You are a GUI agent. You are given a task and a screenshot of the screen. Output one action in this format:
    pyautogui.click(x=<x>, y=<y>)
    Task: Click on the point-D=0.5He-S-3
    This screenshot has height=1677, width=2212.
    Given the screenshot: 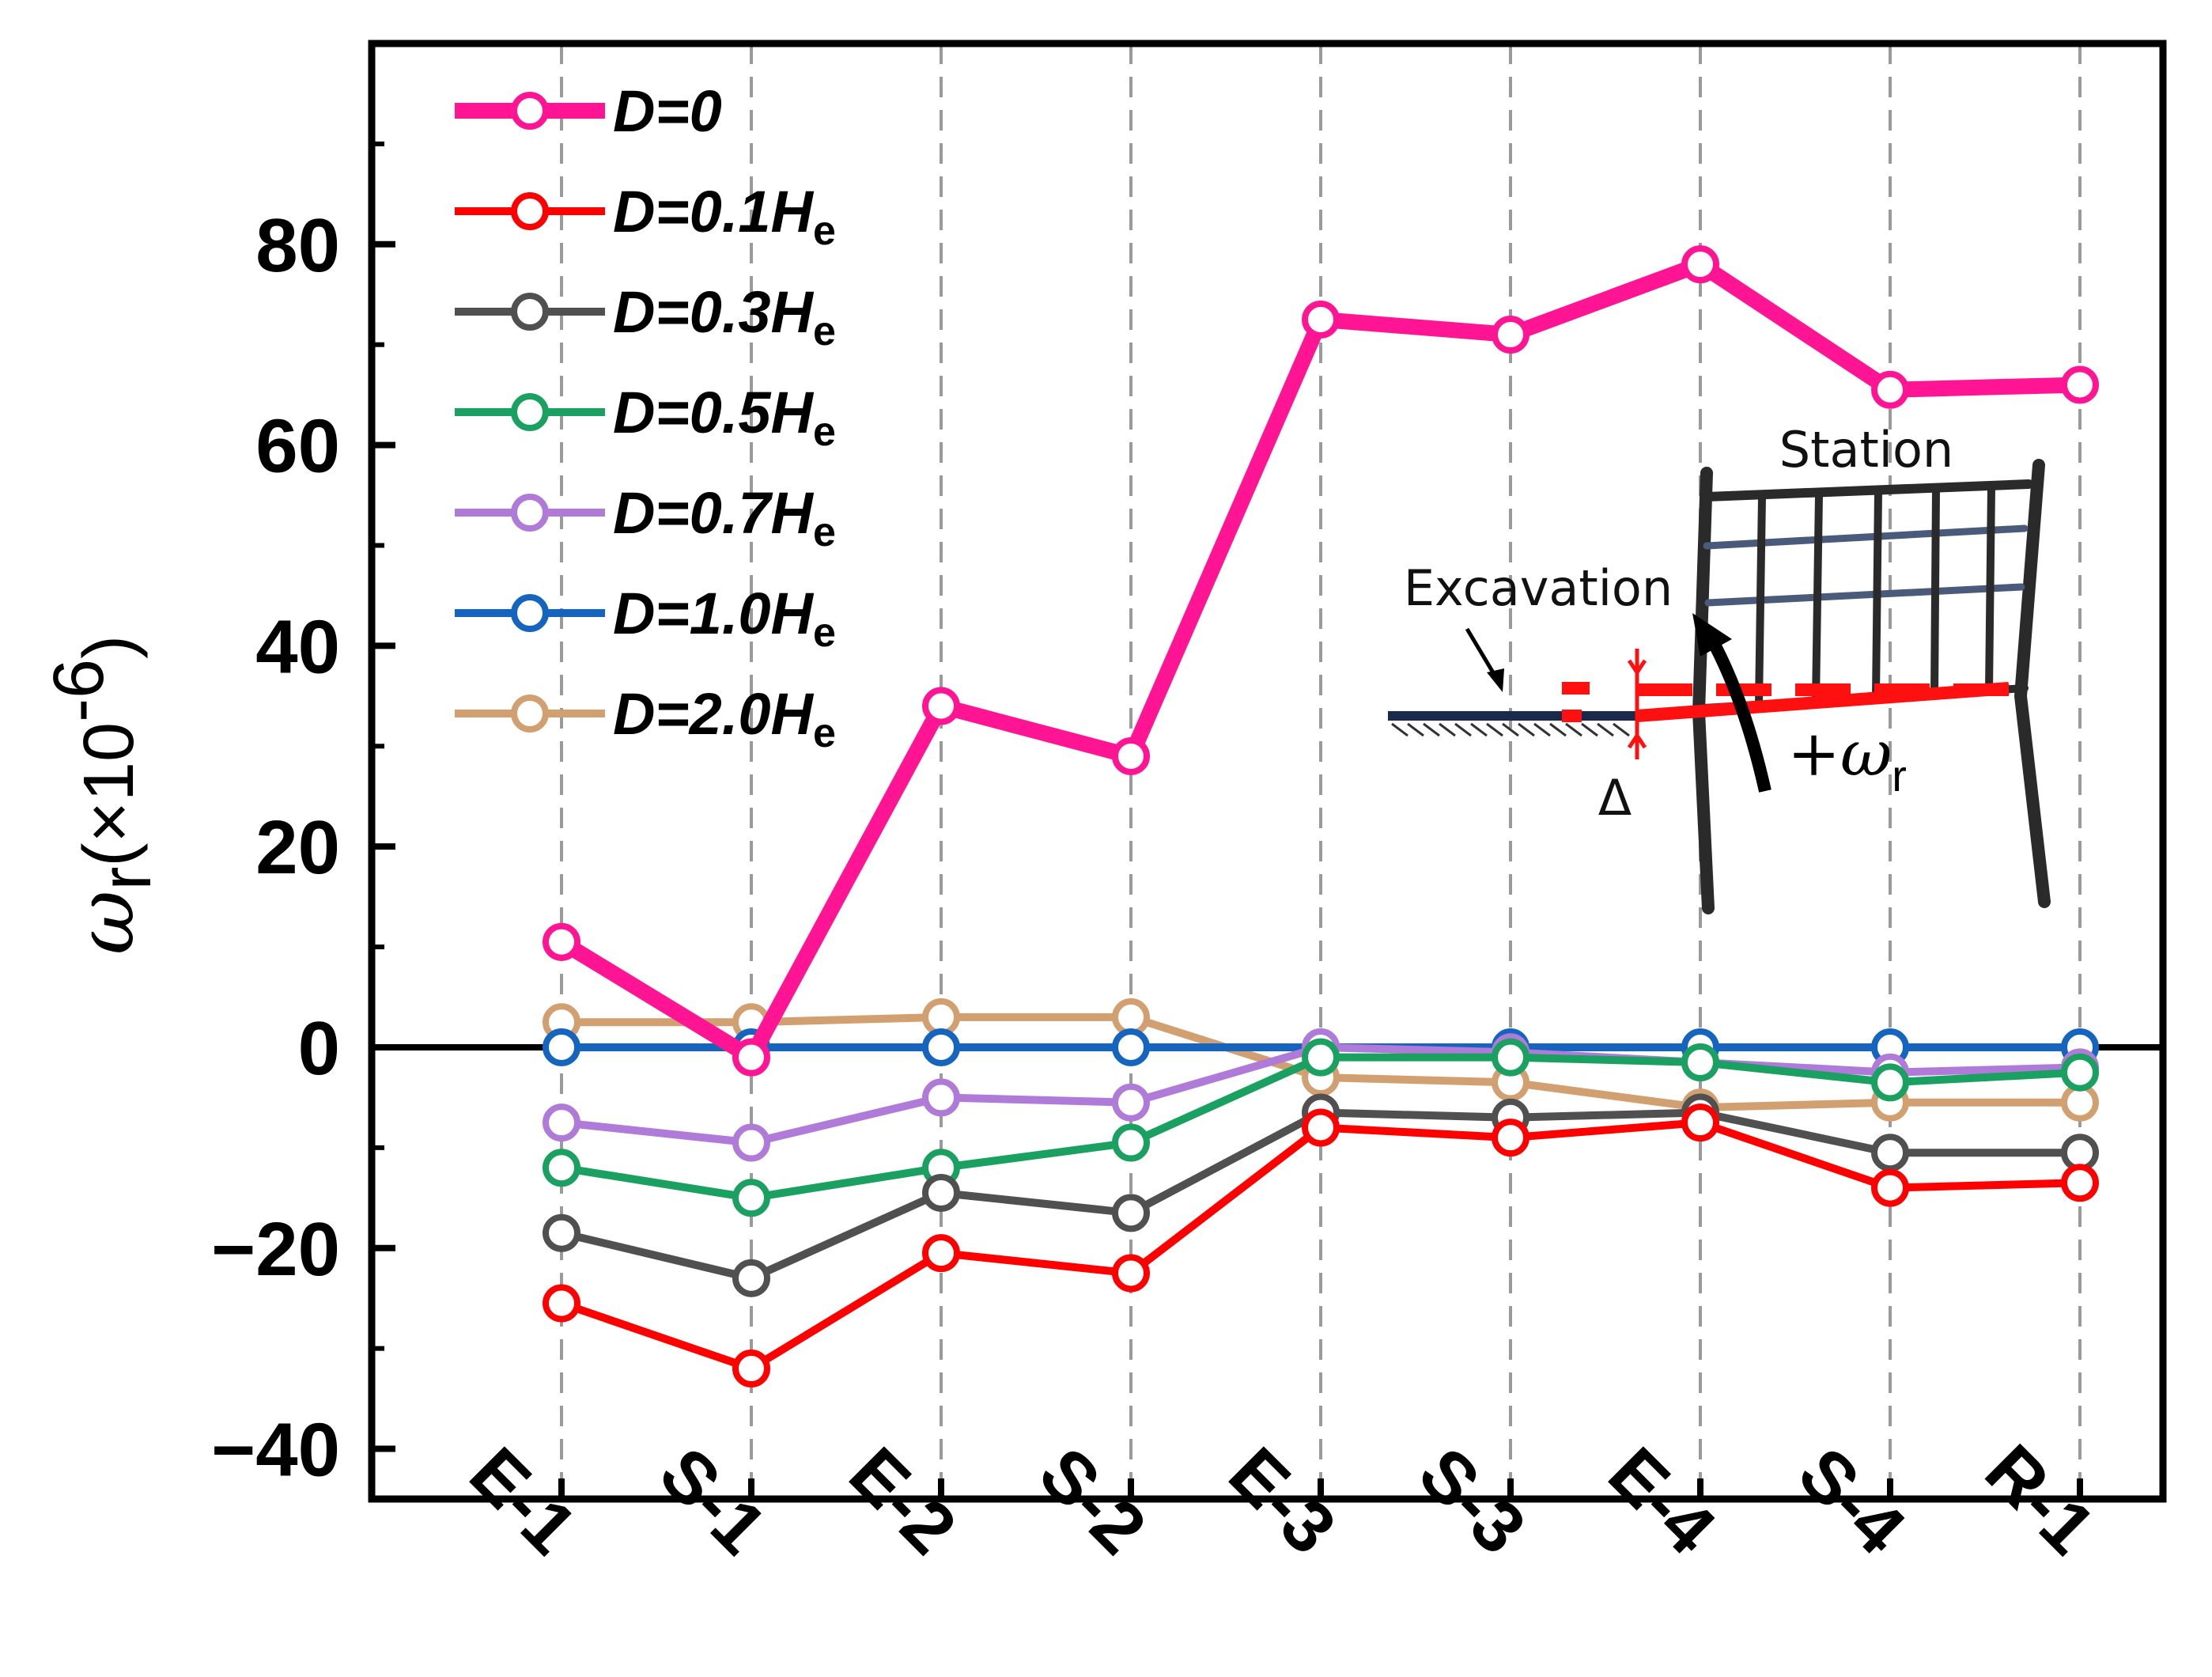 What is the action you would take?
    pyautogui.click(x=1511, y=1057)
    